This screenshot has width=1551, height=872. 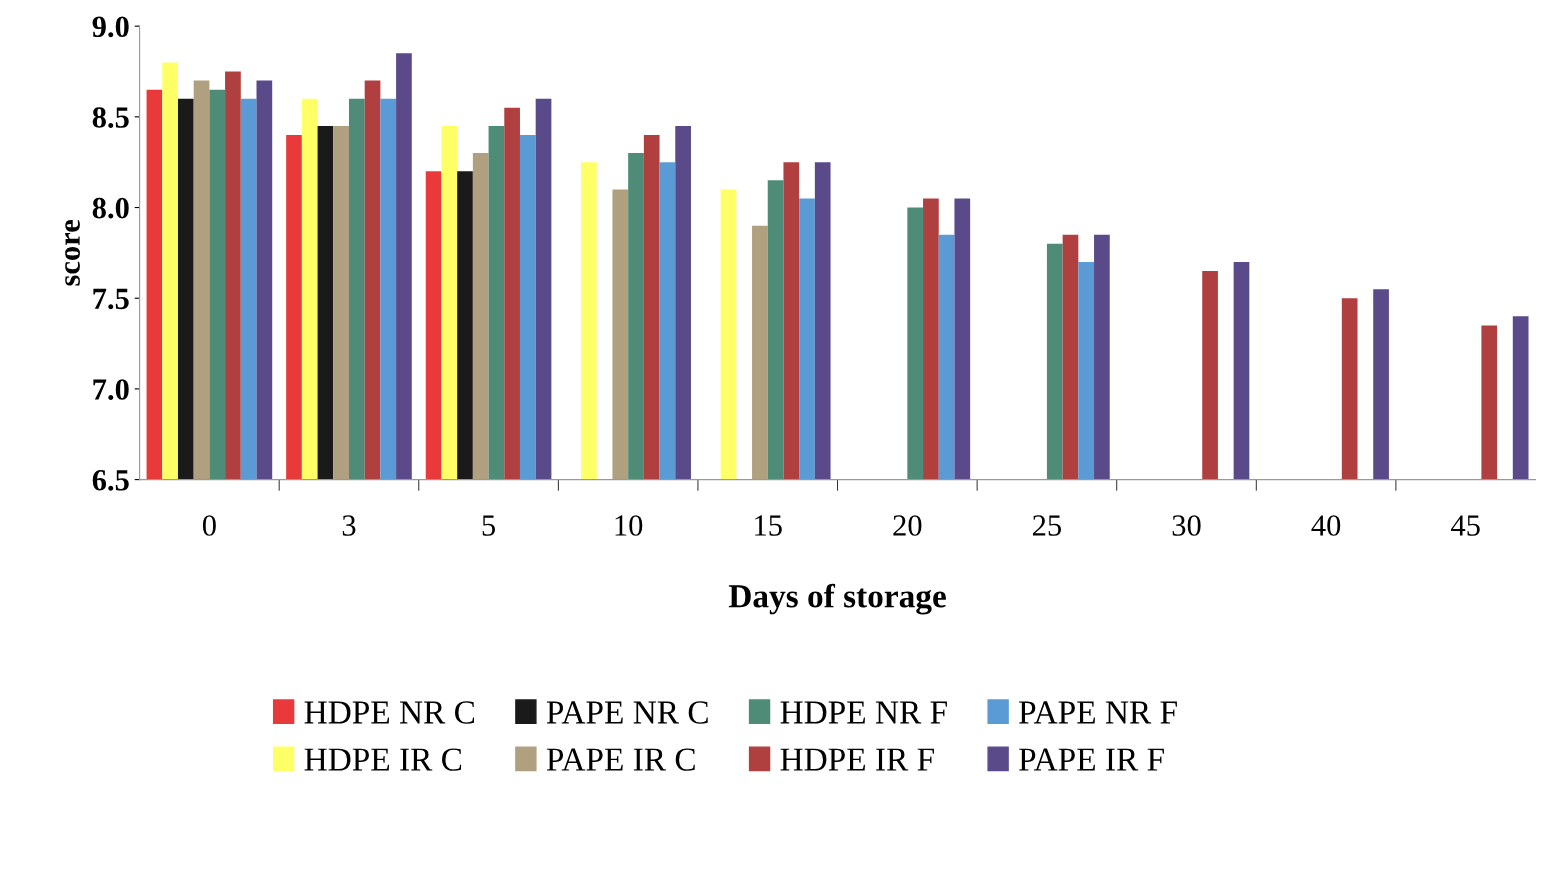 I want to click on legend-label: HDPE IR F, so click(x=857, y=759).